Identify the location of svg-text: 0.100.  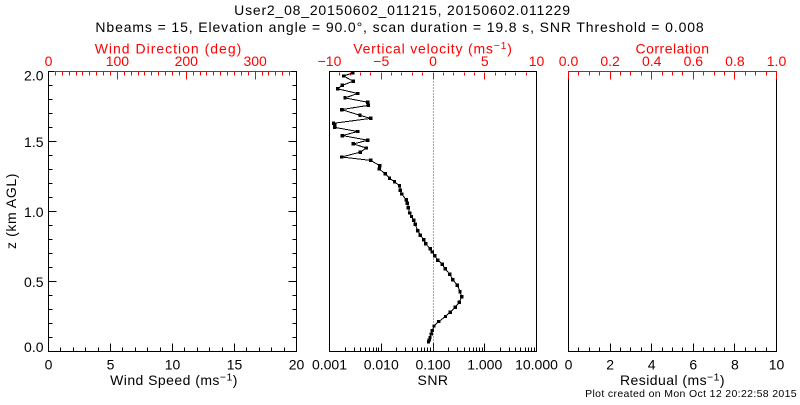
(432, 365).